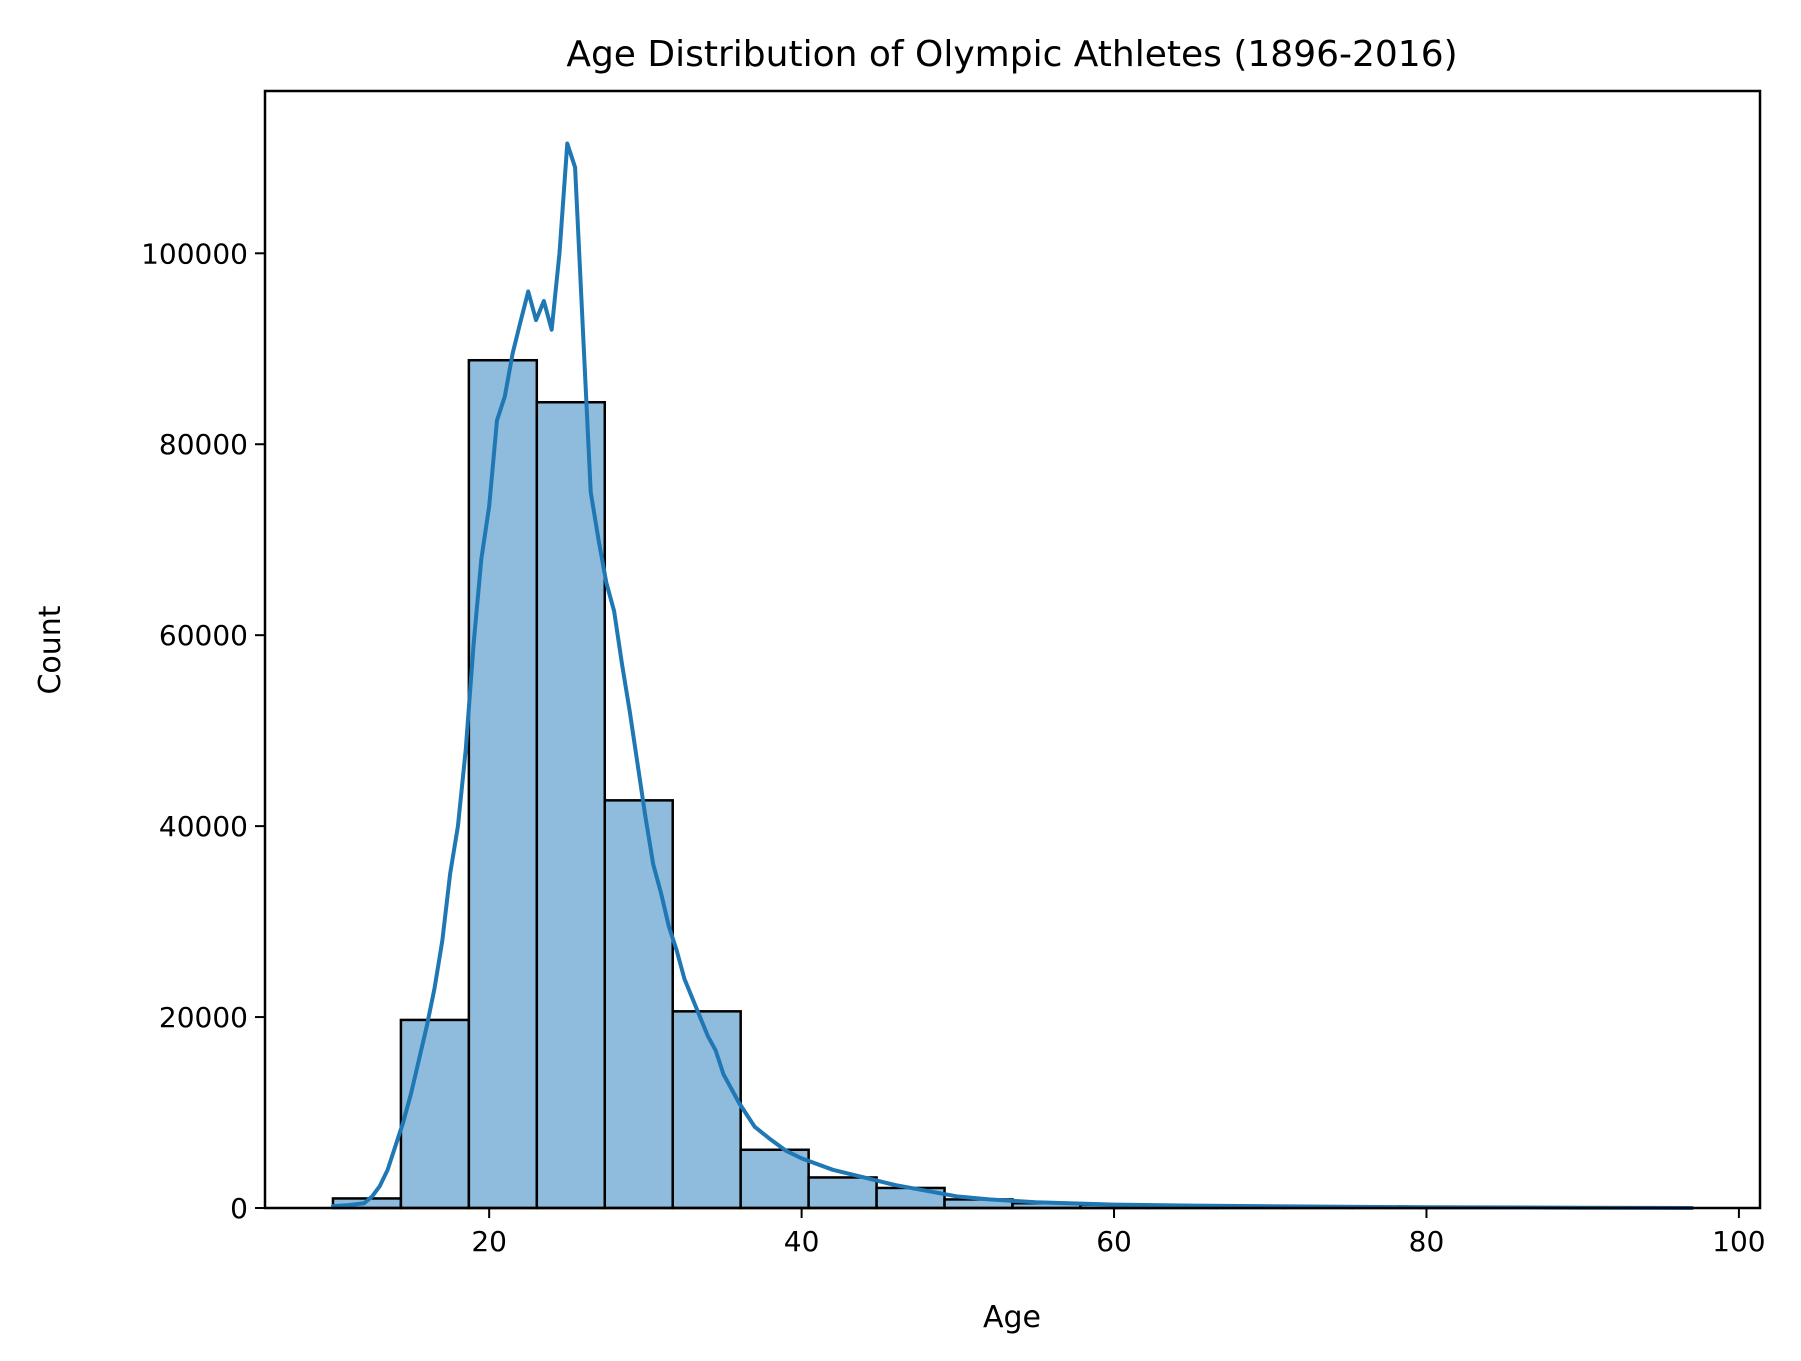 The width and height of the screenshot is (1801, 1361). Describe the element at coordinates (203, 731) in the screenshot. I see `y-axis-ticks: 0 20000 40000 60000 80000 100000` at that location.